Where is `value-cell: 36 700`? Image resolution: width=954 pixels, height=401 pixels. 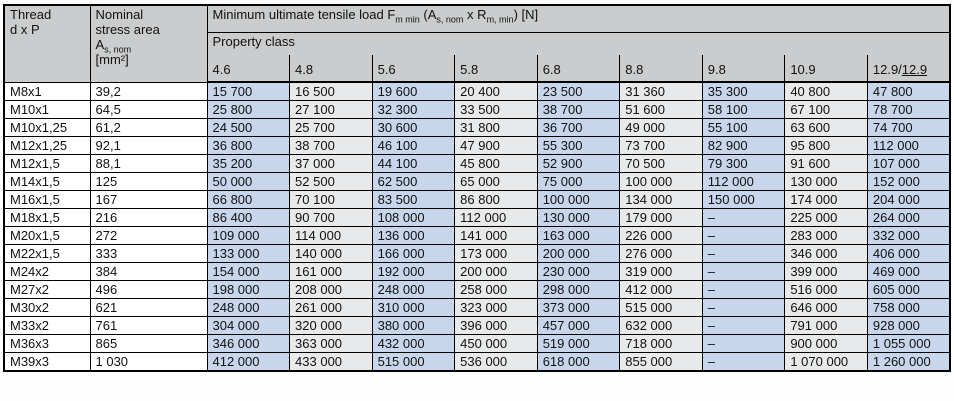 value-cell: 36 700 is located at coordinates (578, 127).